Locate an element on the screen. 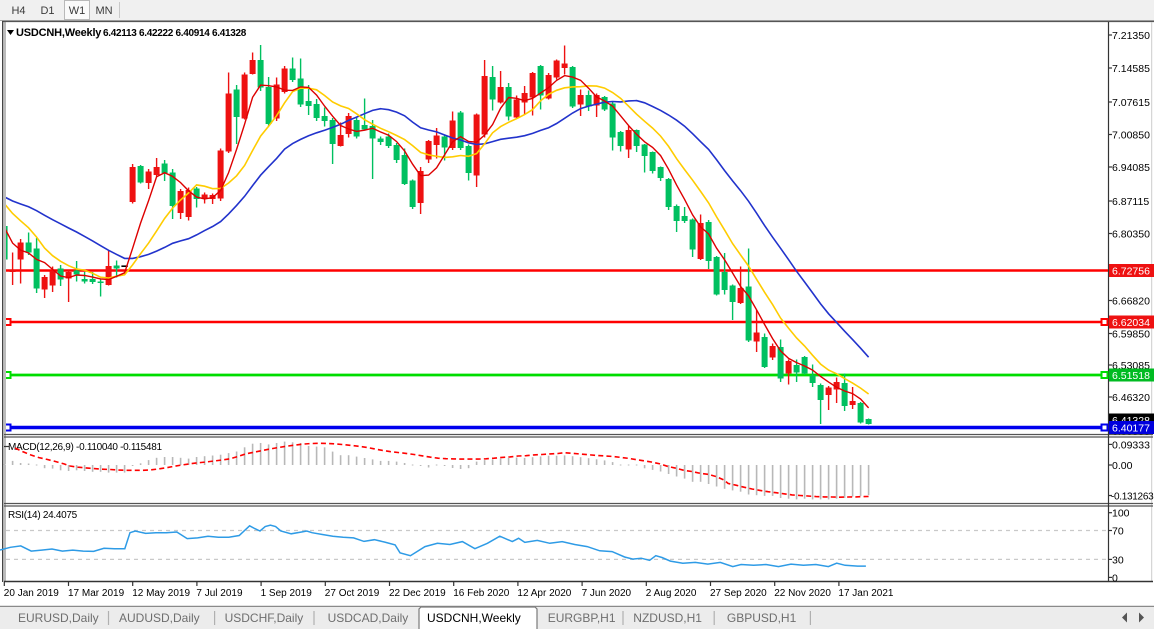 Image resolution: width=1154 pixels, height=629 pixels. svg-text: 16 Feb 2020 is located at coordinates (481, 593).